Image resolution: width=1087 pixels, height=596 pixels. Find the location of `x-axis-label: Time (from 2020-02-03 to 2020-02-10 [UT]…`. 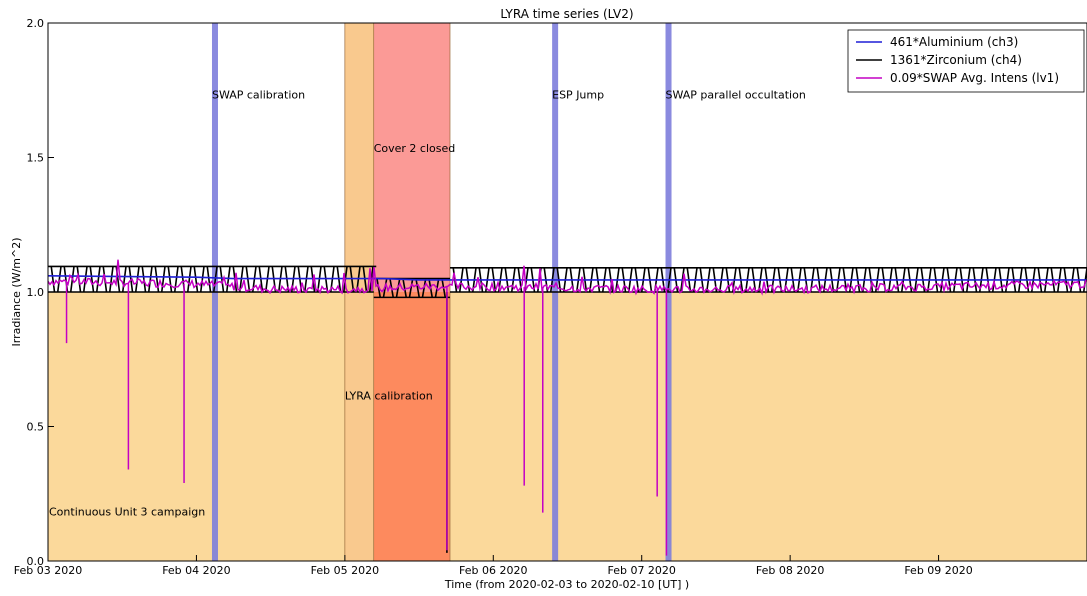

x-axis-label: Time (from 2020-02-03 to 2020-02-10 [UT]… is located at coordinates (566, 584).